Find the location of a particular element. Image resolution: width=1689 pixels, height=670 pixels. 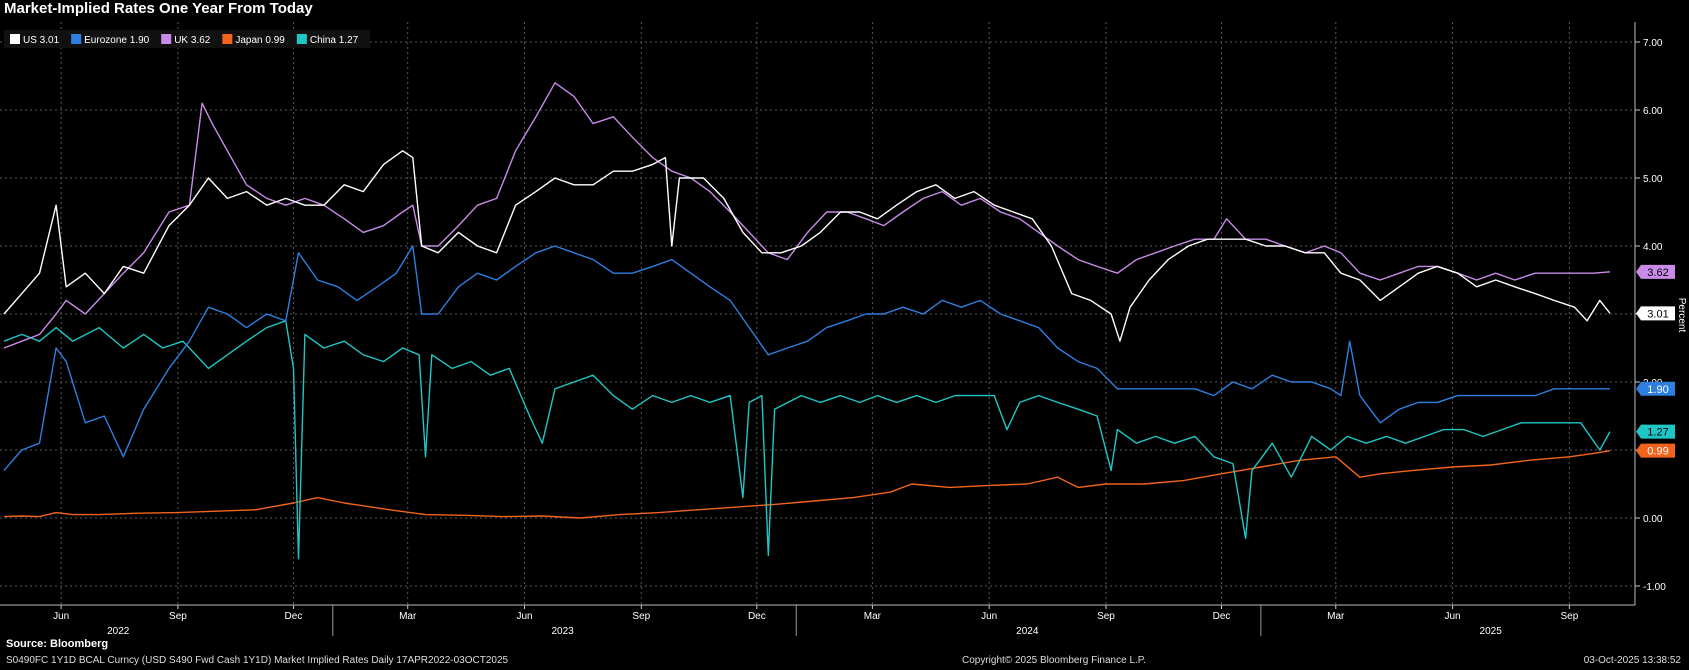

y-tick-label: -1.00 is located at coordinates (1654, 587).